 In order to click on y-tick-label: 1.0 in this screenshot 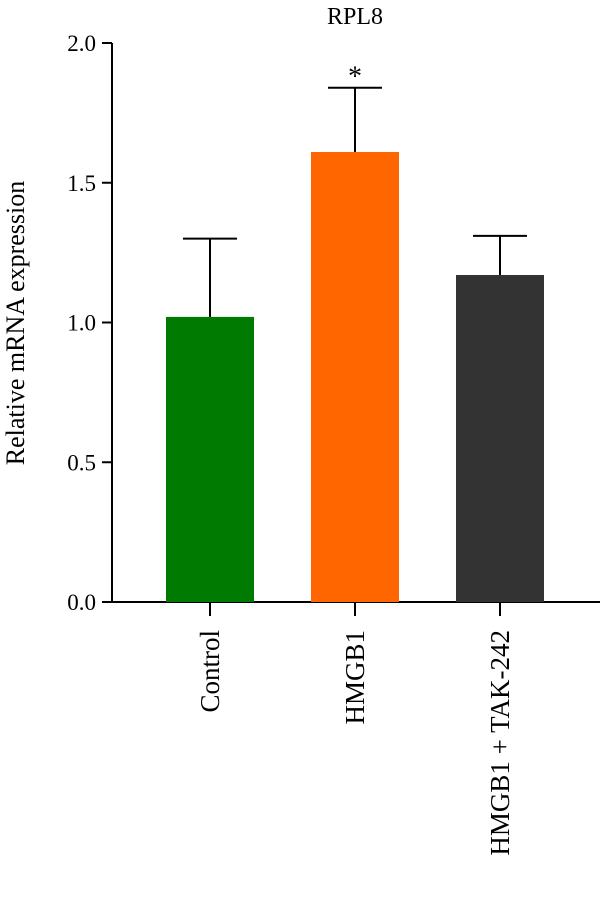, I will do `click(81, 323)`.